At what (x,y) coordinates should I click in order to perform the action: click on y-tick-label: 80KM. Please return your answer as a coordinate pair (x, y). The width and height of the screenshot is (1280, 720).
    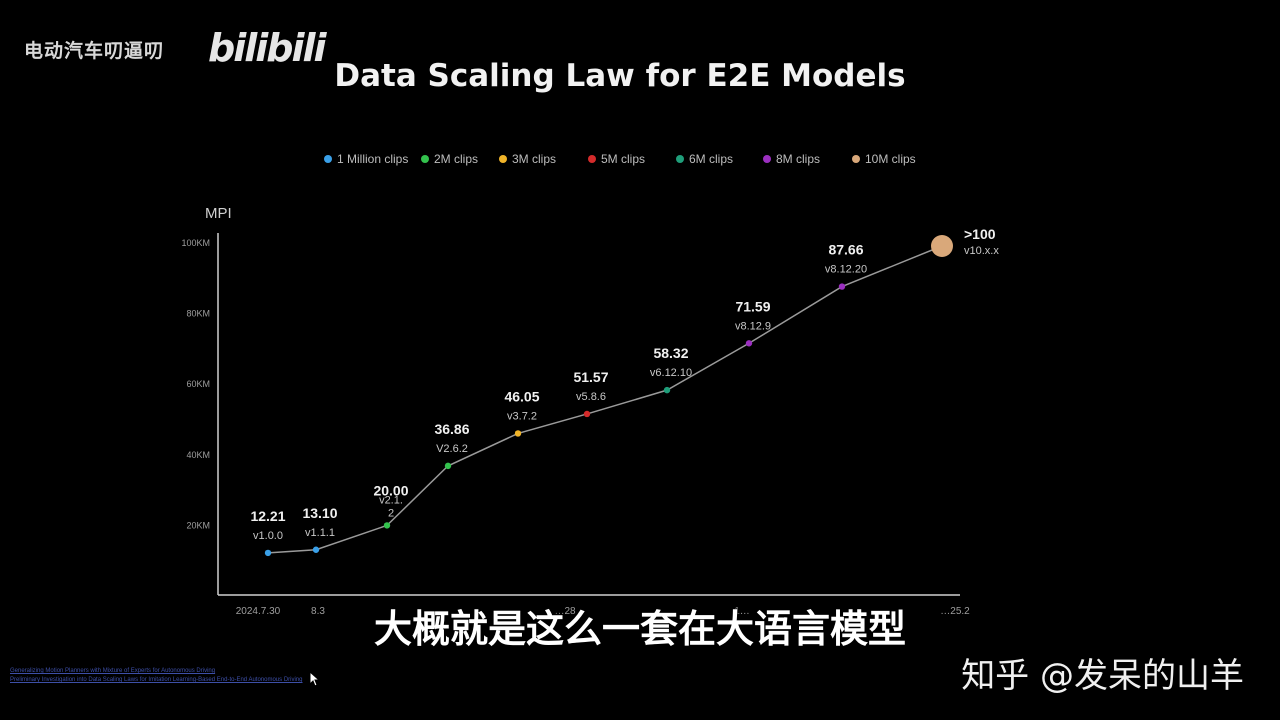
    Looking at the image, I should click on (198, 314).